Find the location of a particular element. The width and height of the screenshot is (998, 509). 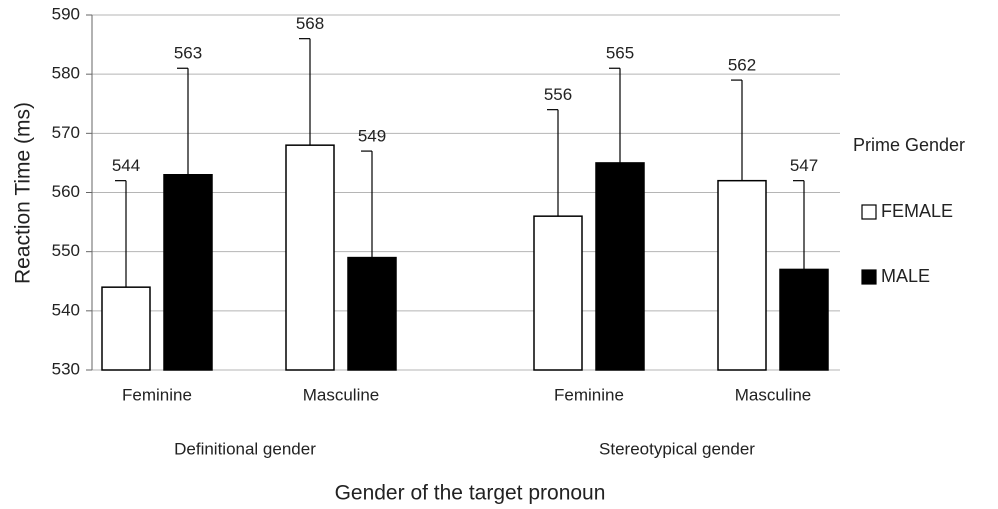

y-tick-label: 530 is located at coordinates (66, 368).